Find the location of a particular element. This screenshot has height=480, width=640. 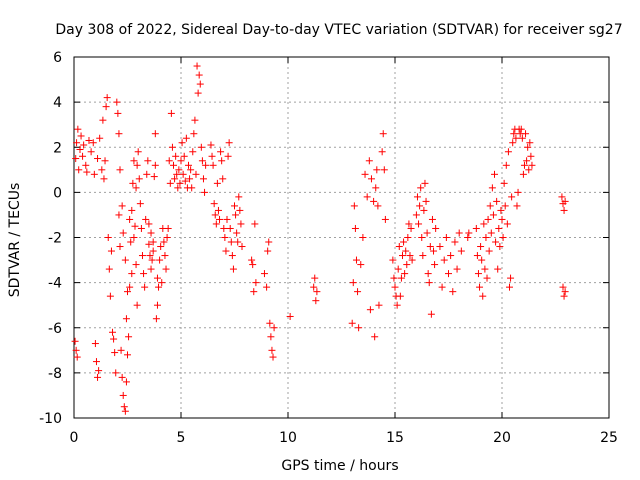

y-tick-label: 0 is located at coordinates (57, 193).